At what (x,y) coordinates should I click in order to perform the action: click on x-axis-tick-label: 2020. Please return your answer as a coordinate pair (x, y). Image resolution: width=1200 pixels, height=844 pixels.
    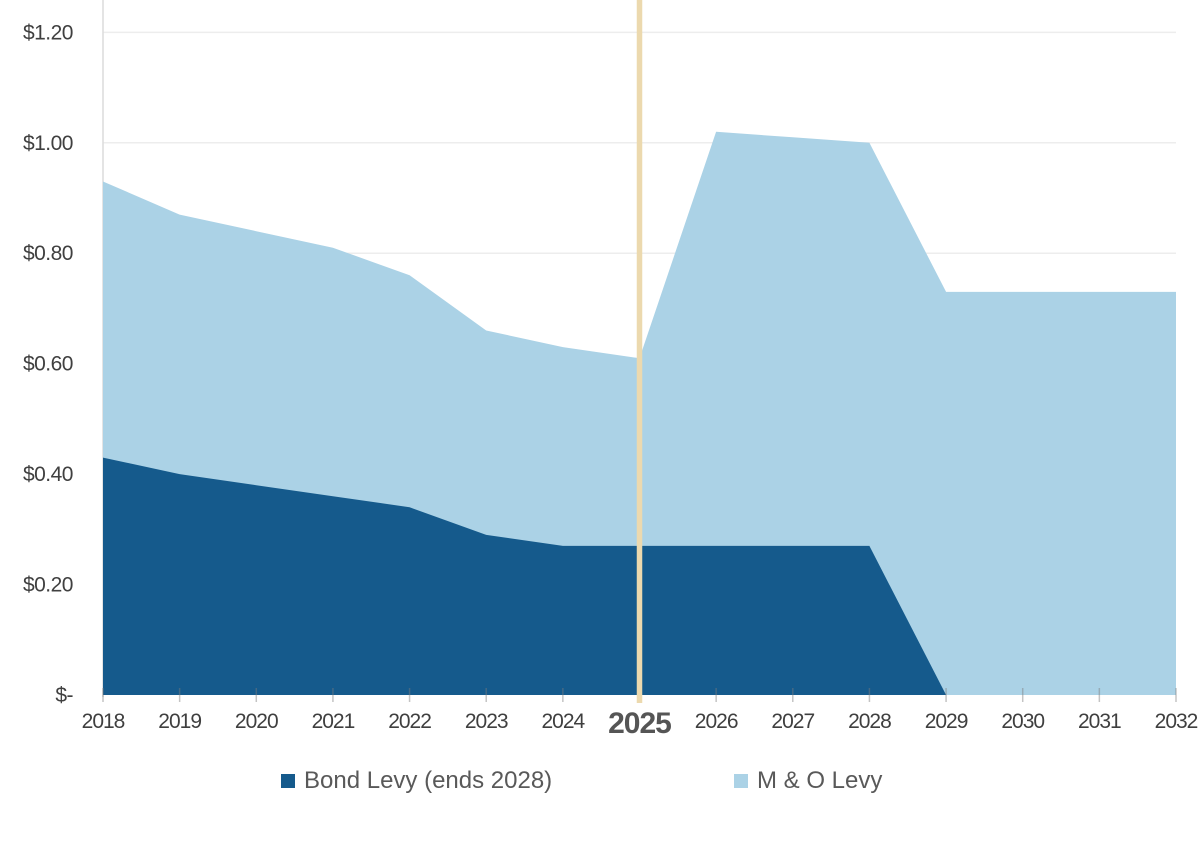
    Looking at the image, I should click on (256, 721).